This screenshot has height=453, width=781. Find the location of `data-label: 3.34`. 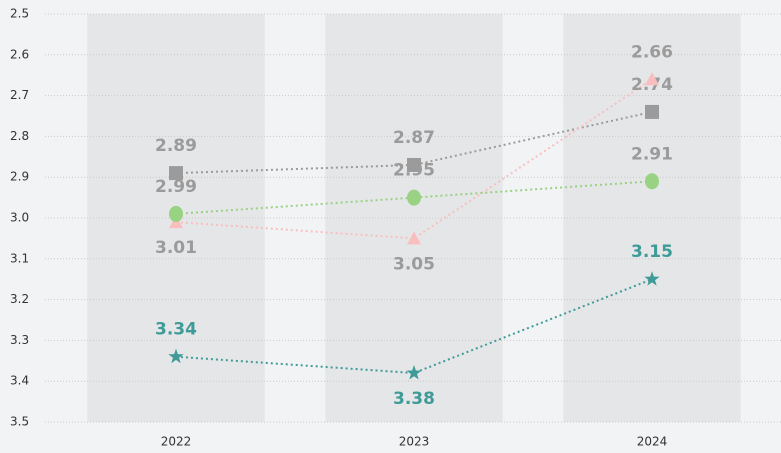

data-label: 3.34 is located at coordinates (176, 330).